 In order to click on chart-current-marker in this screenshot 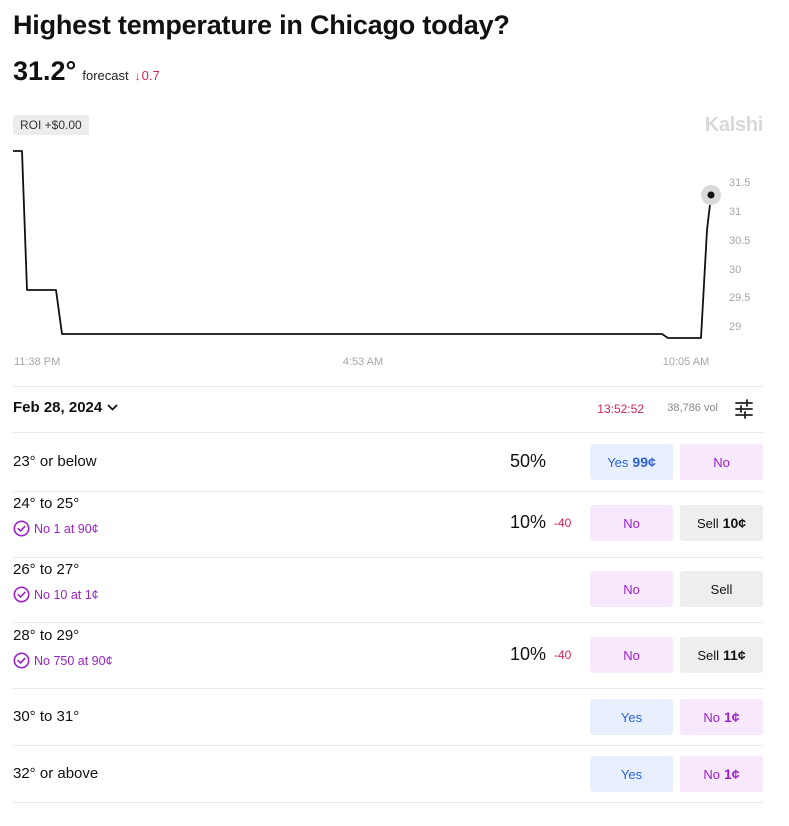, I will do `click(711, 195)`.